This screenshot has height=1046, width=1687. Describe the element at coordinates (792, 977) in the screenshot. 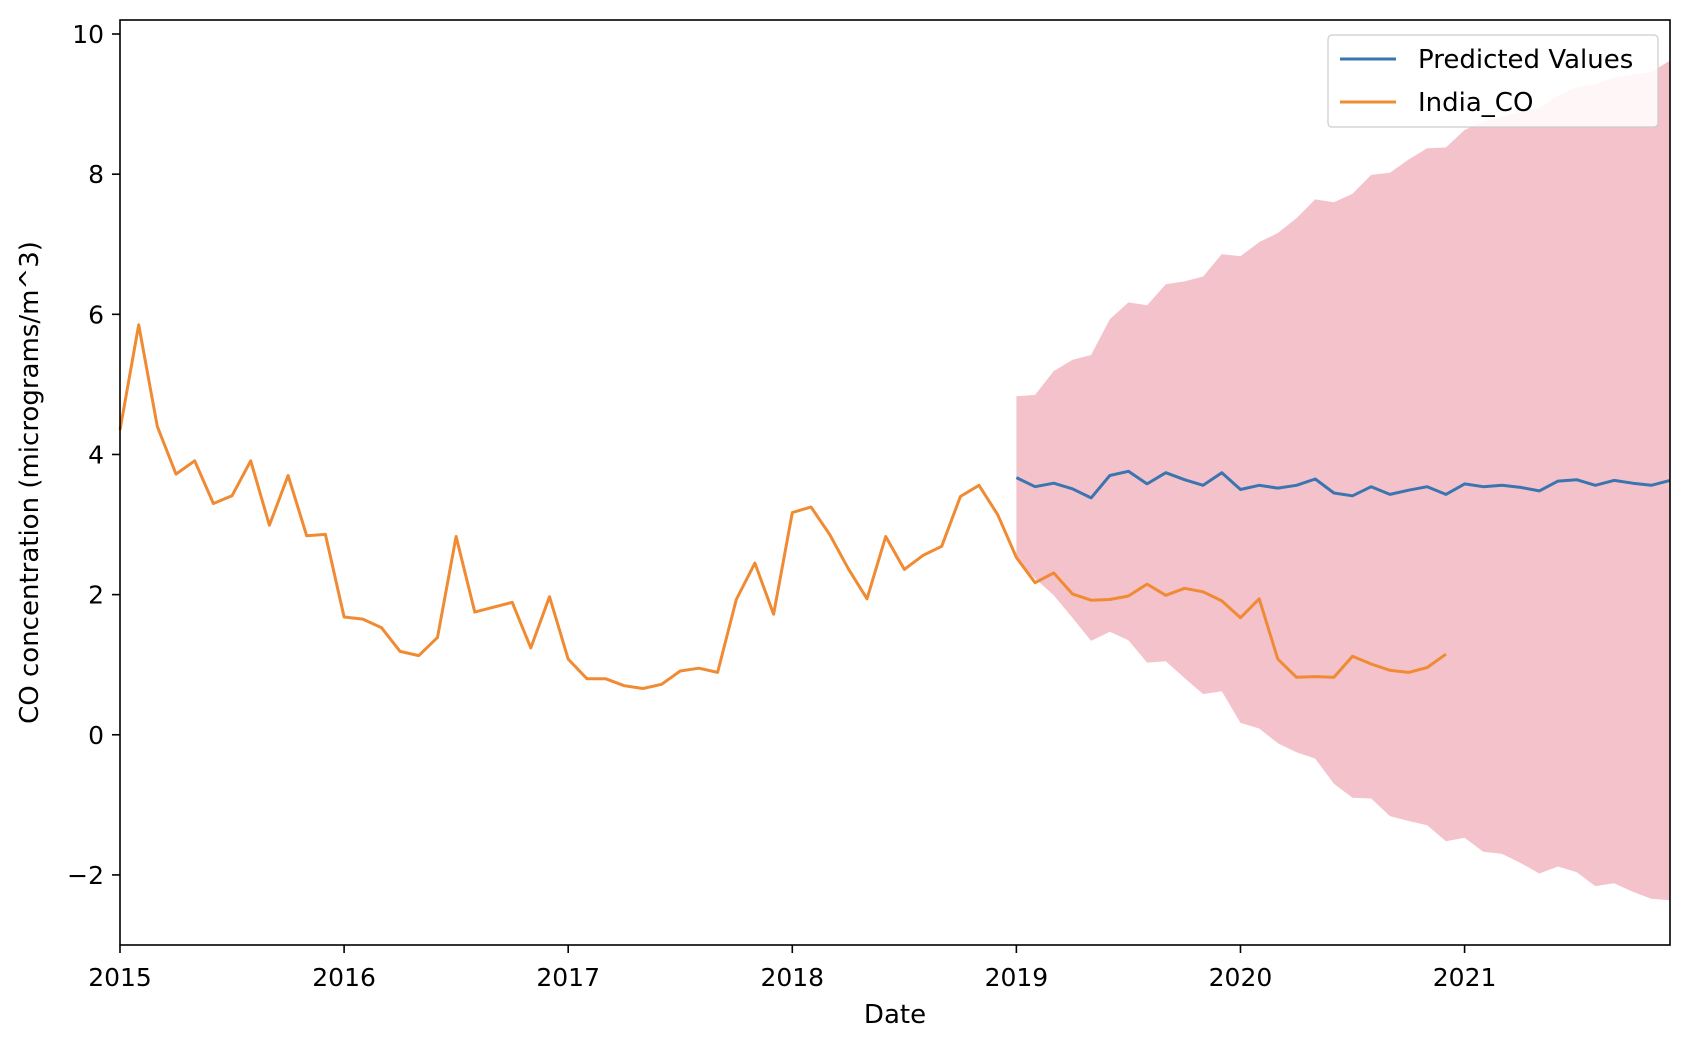

I see `x-tick-label: 2018` at that location.